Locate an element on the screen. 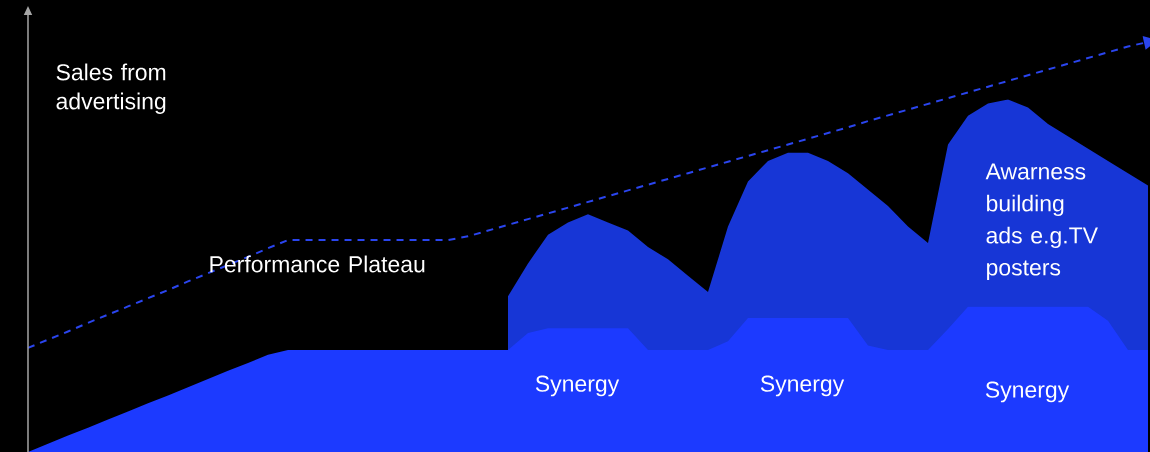 The height and width of the screenshot is (452, 1150). annotation: Awarness building ads e.g.TV posters is located at coordinates (1041, 222).